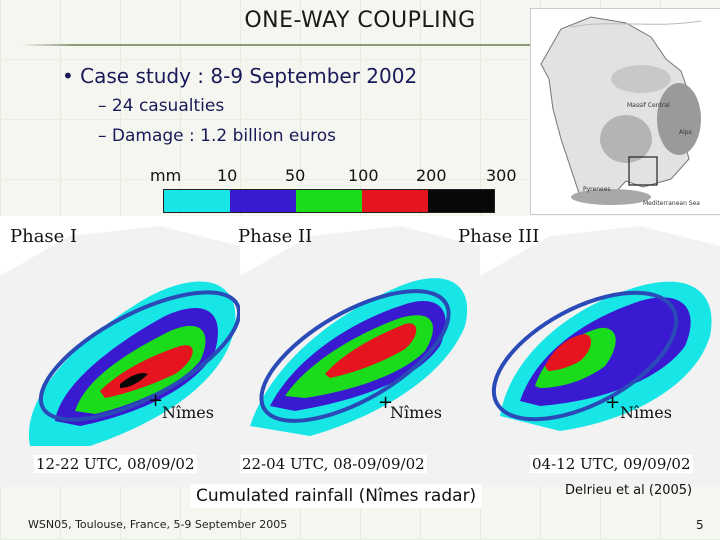  Describe the element at coordinates (360, 20) in the screenshot. I see `slide-title: ONE-WAY COUPLING` at that location.